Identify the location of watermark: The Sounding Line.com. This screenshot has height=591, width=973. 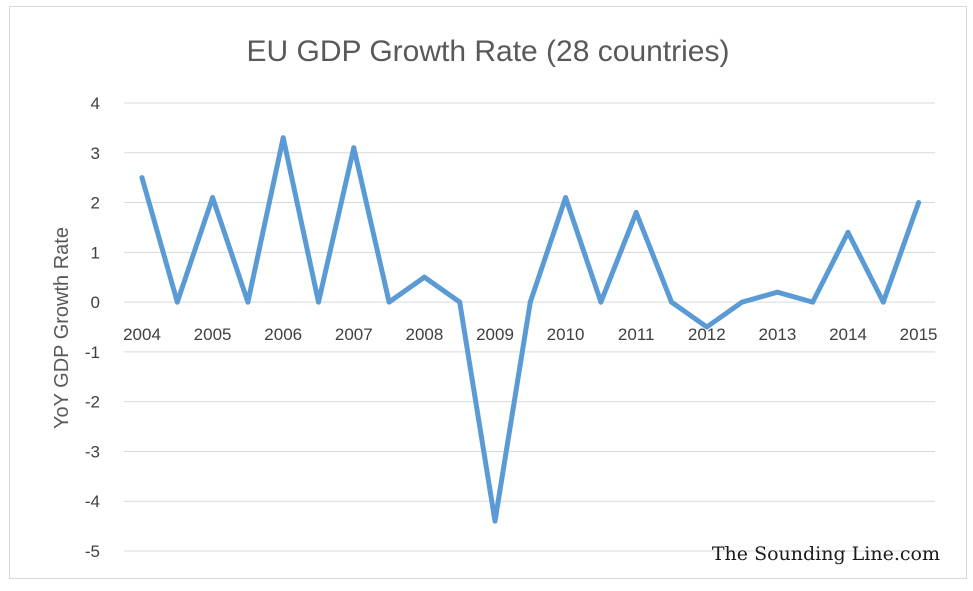
(826, 554).